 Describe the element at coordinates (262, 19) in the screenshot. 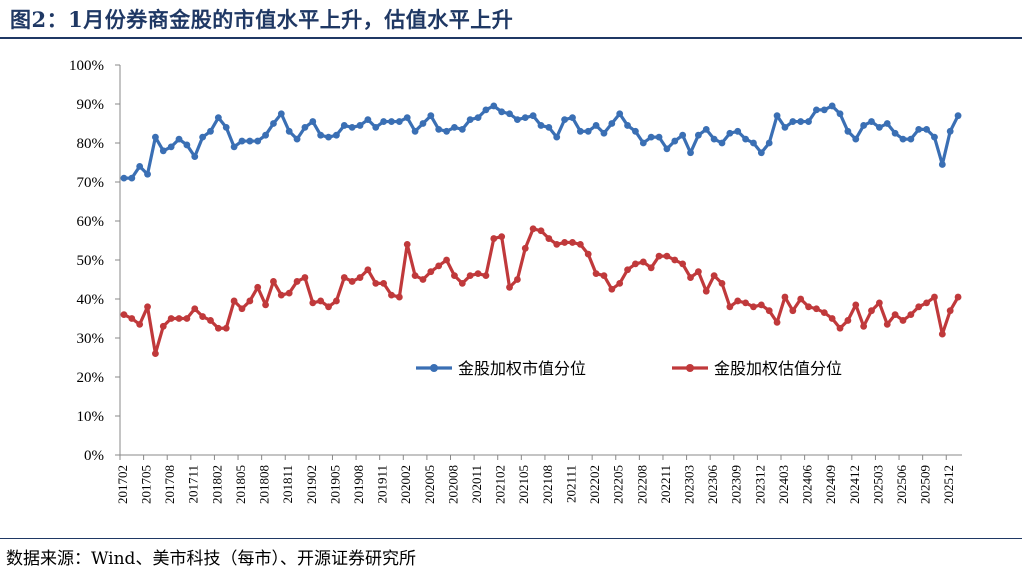

I see `figure-title: 图2：1月份券商金股的市值水平上升，估值水平上升` at that location.